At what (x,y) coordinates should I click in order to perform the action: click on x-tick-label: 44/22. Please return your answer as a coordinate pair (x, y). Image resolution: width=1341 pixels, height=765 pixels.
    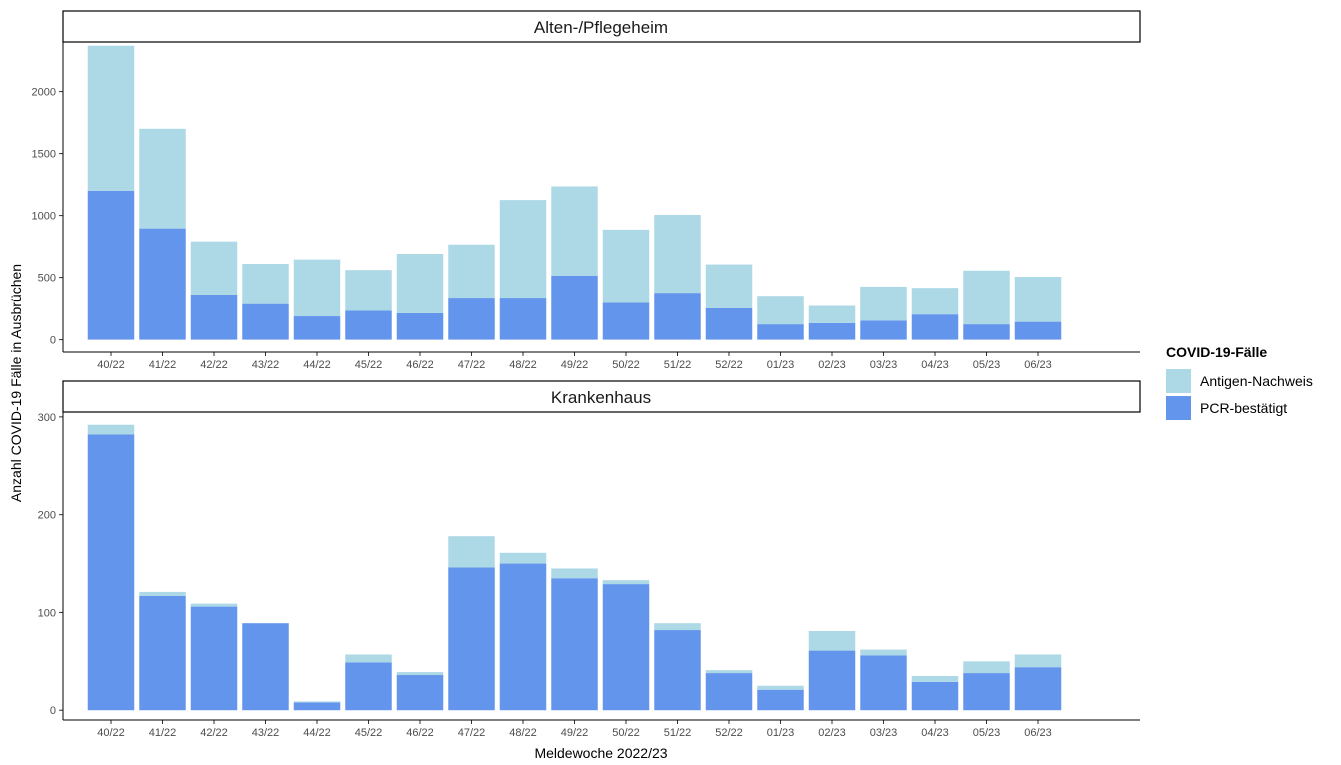
    Looking at the image, I should click on (317, 365).